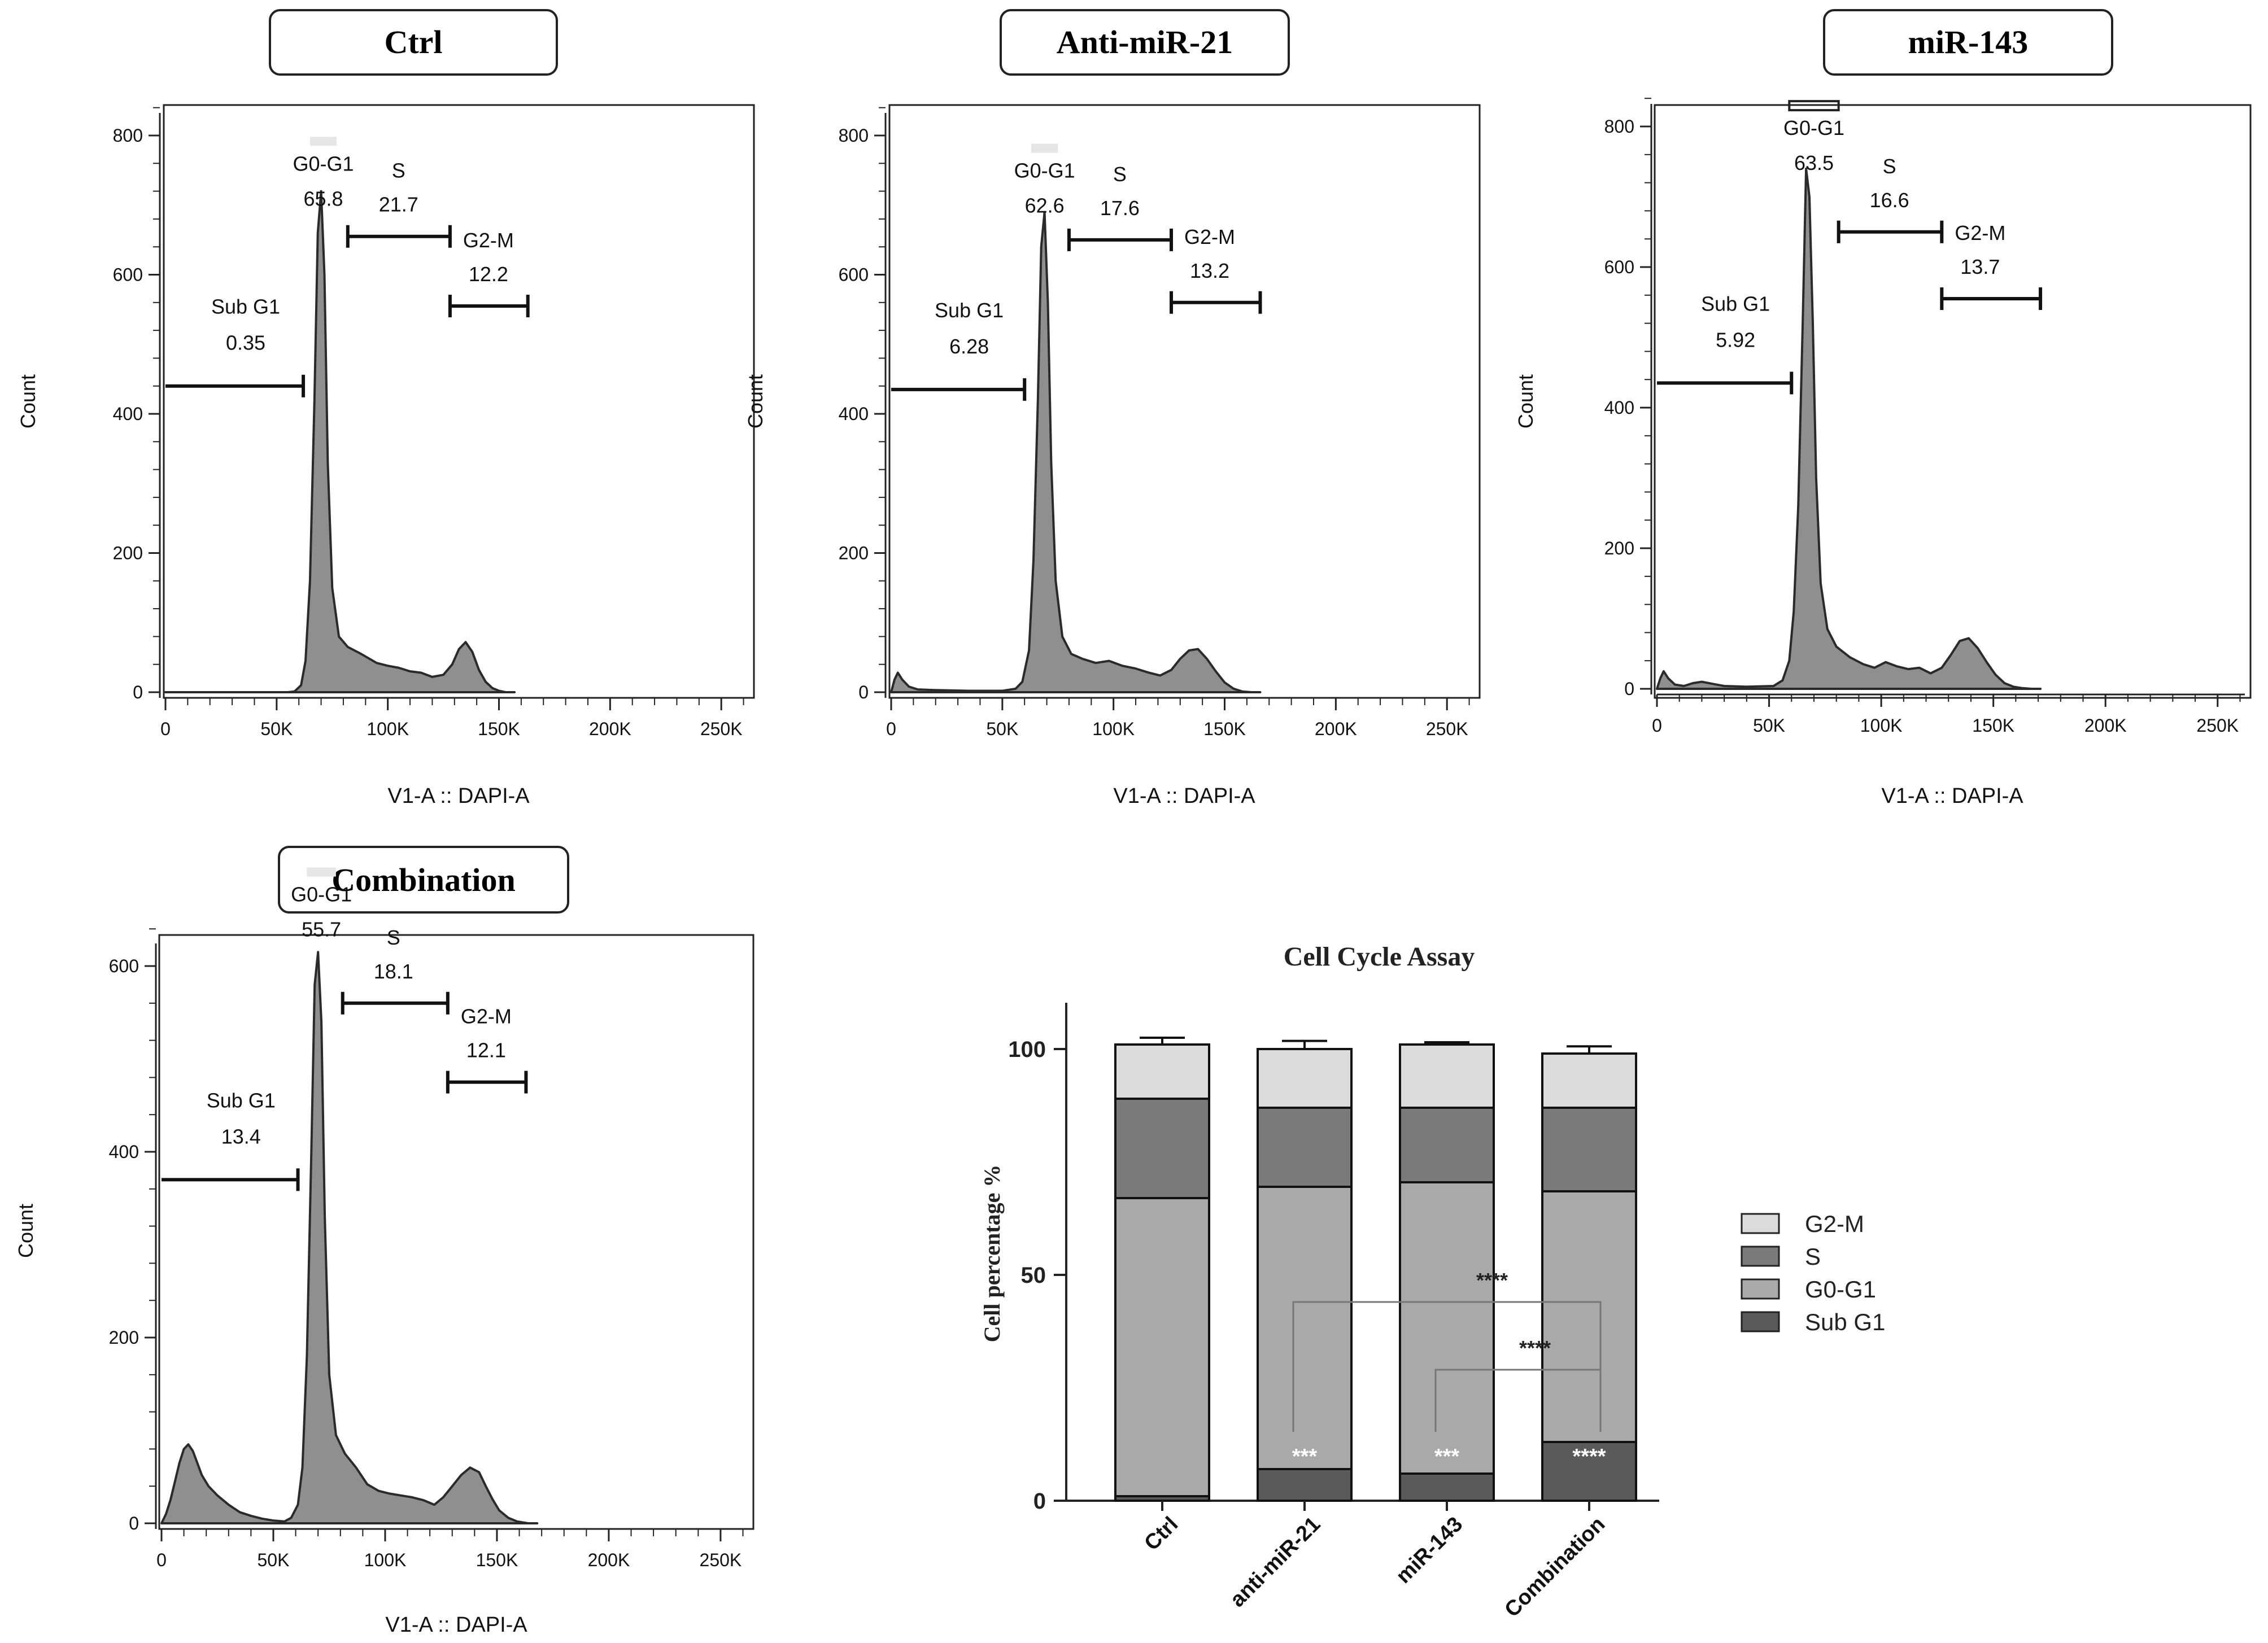  Describe the element at coordinates (321, 929) in the screenshot. I see `gate-value: 55.7` at that location.